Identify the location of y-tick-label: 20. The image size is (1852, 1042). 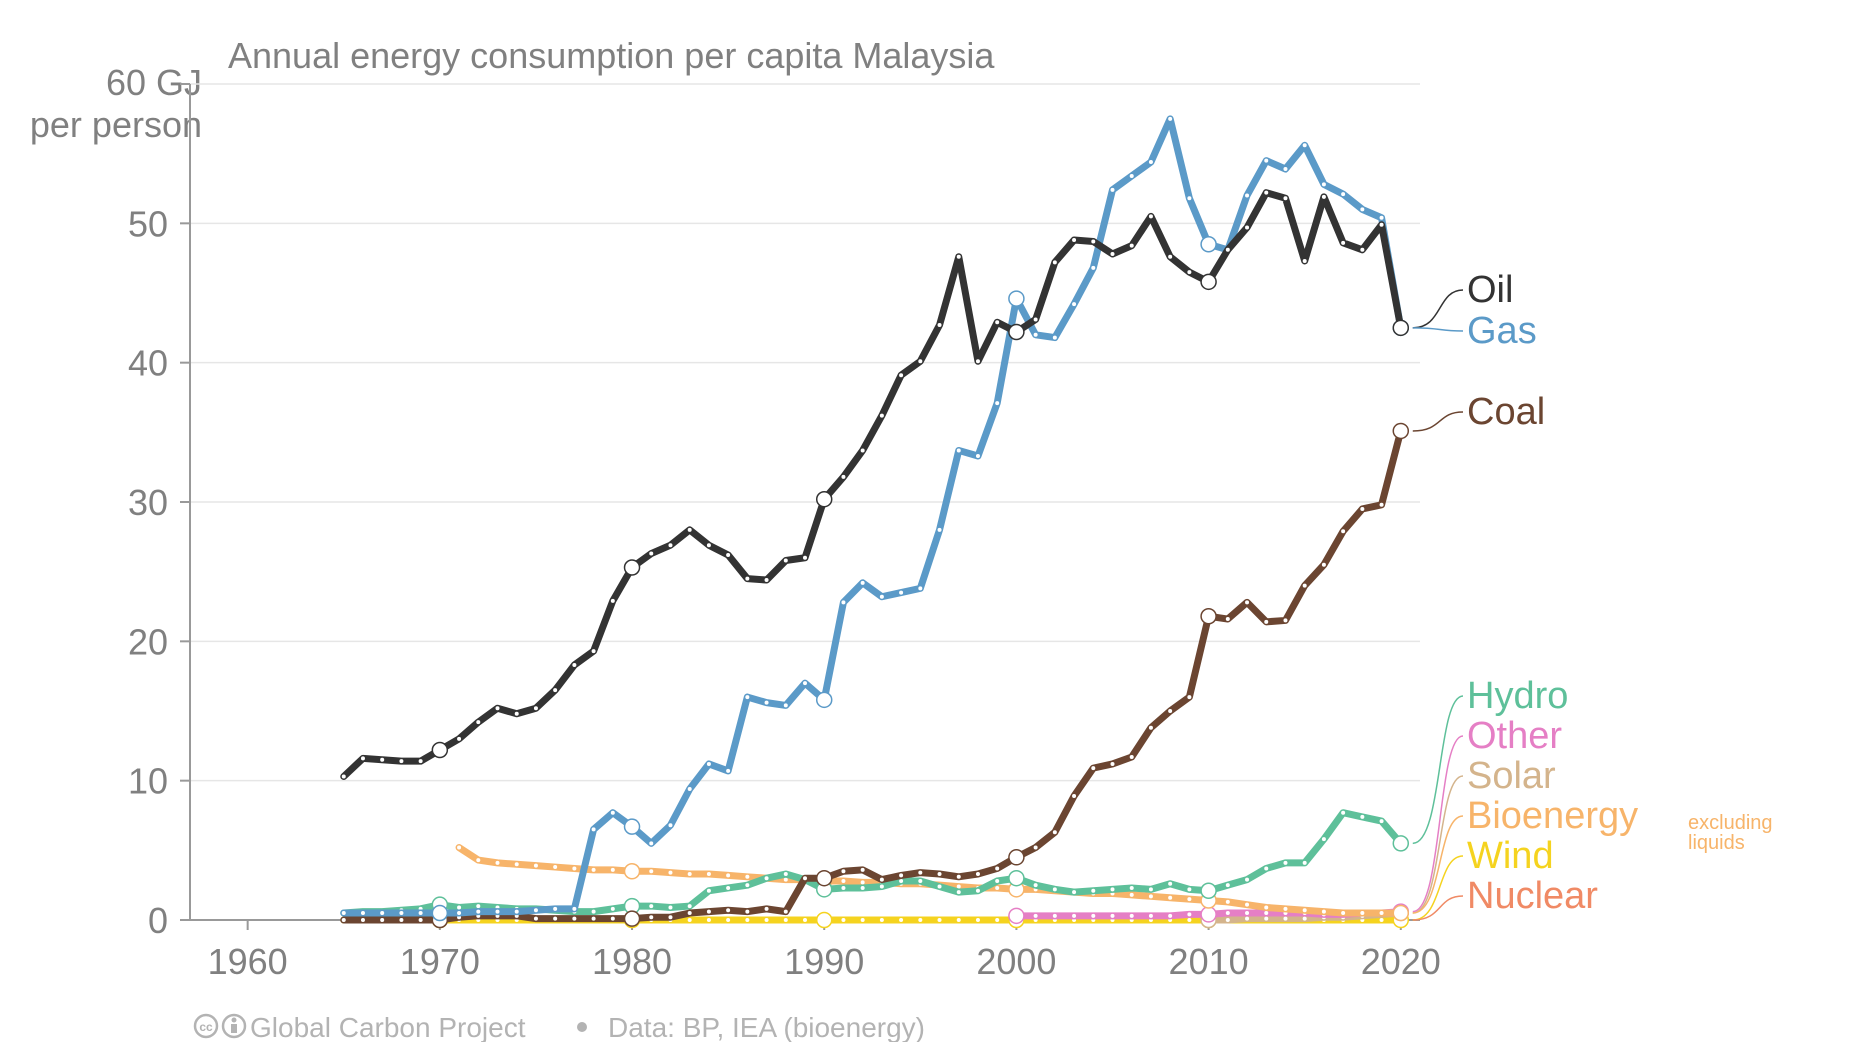
(148, 641).